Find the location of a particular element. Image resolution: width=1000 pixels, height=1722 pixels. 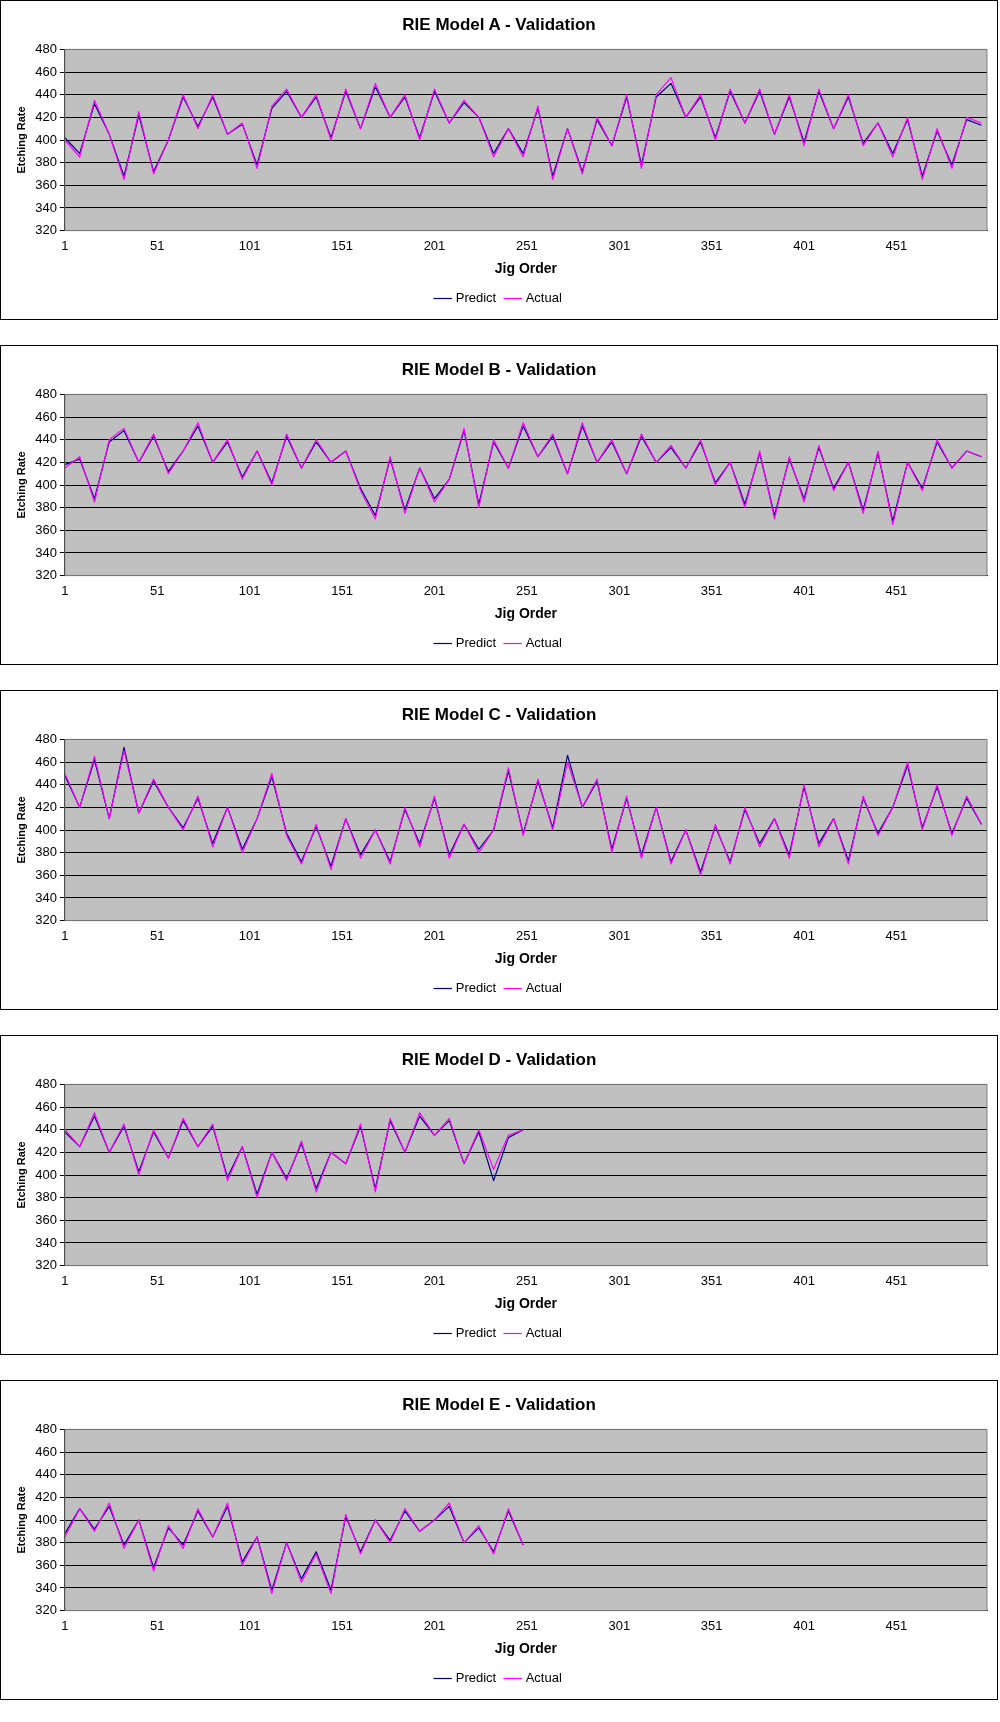

chart-title: RIE Model E - Validation is located at coordinates (499, 1404).